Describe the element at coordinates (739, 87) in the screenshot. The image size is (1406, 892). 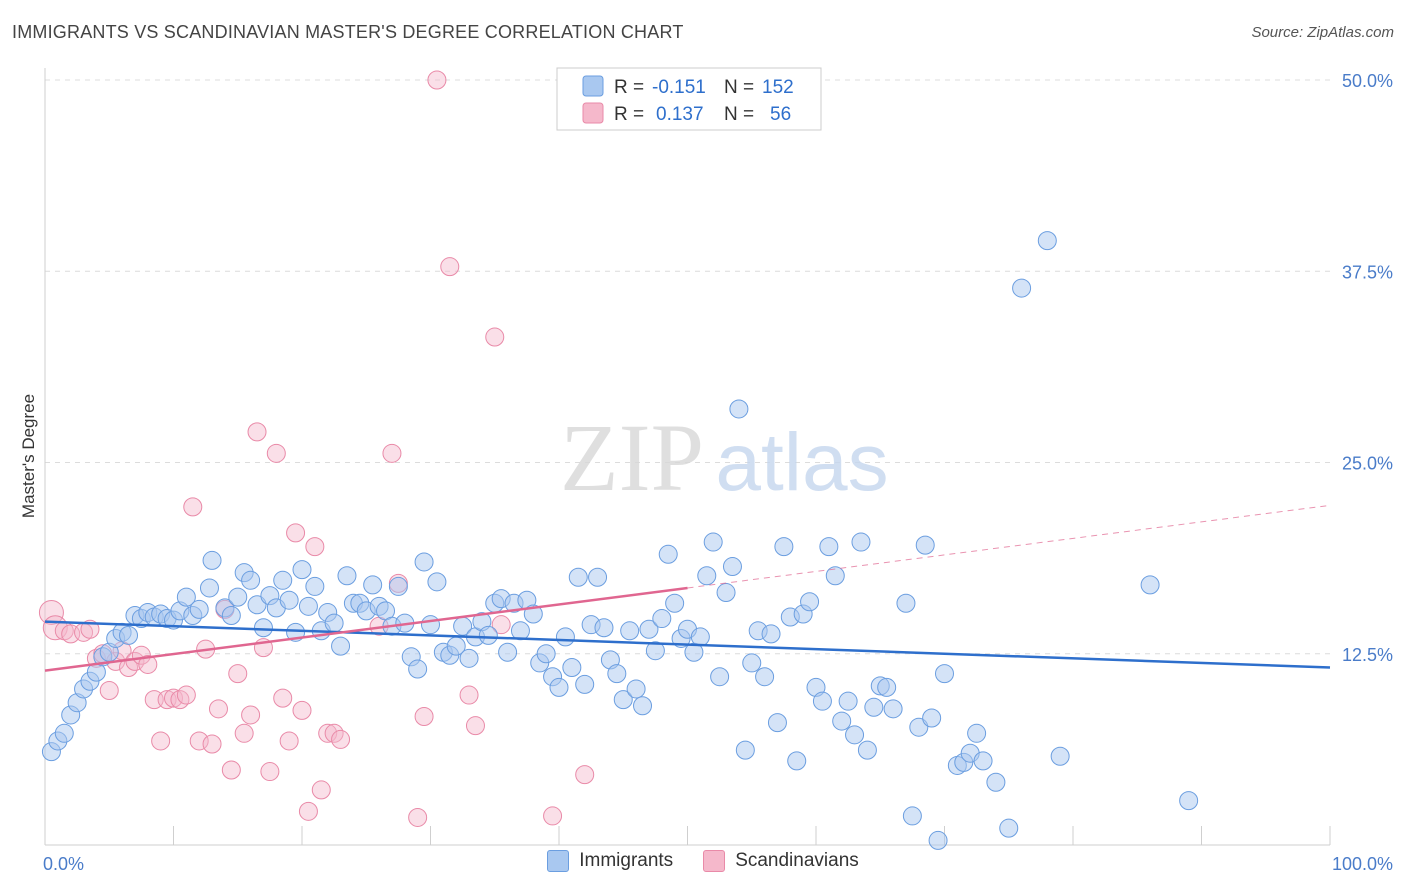
I see `legend-n-label-0: N =` at that location.